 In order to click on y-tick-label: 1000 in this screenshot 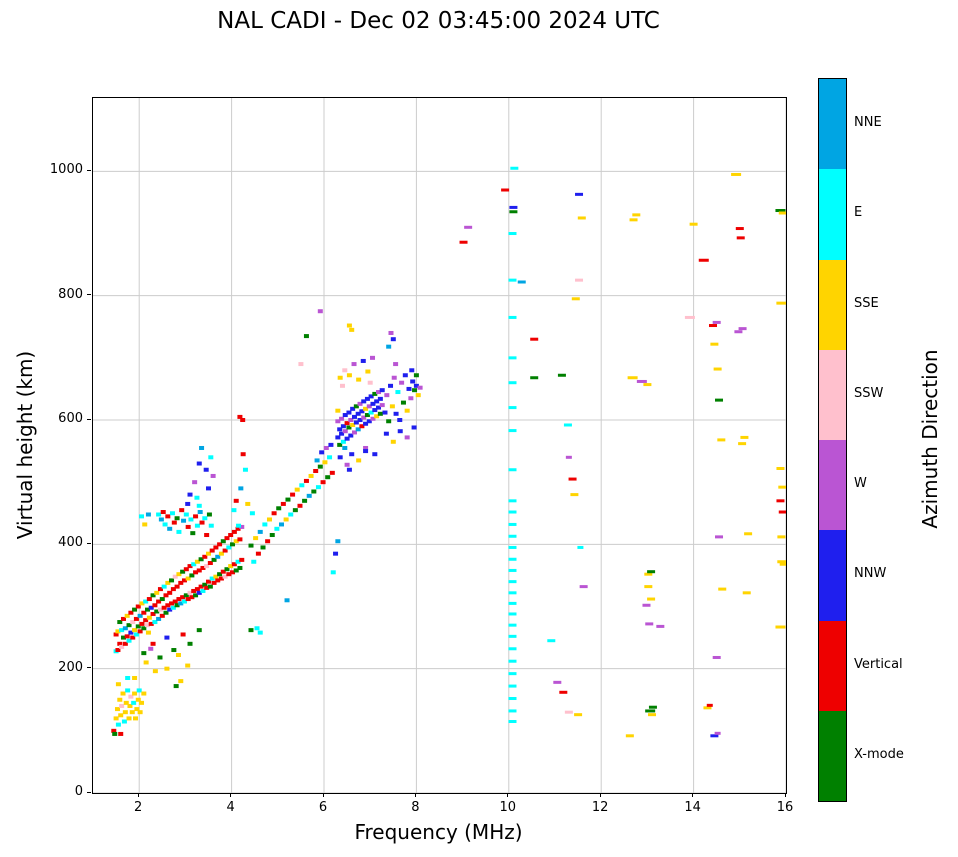, I will do `click(66, 170)`.